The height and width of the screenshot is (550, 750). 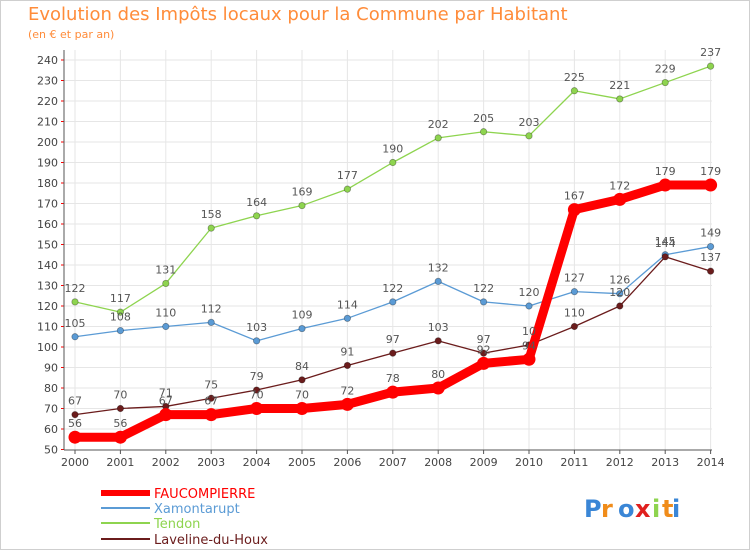 What do you see at coordinates (438, 124) in the screenshot?
I see `data-label-2: 202` at bounding box center [438, 124].